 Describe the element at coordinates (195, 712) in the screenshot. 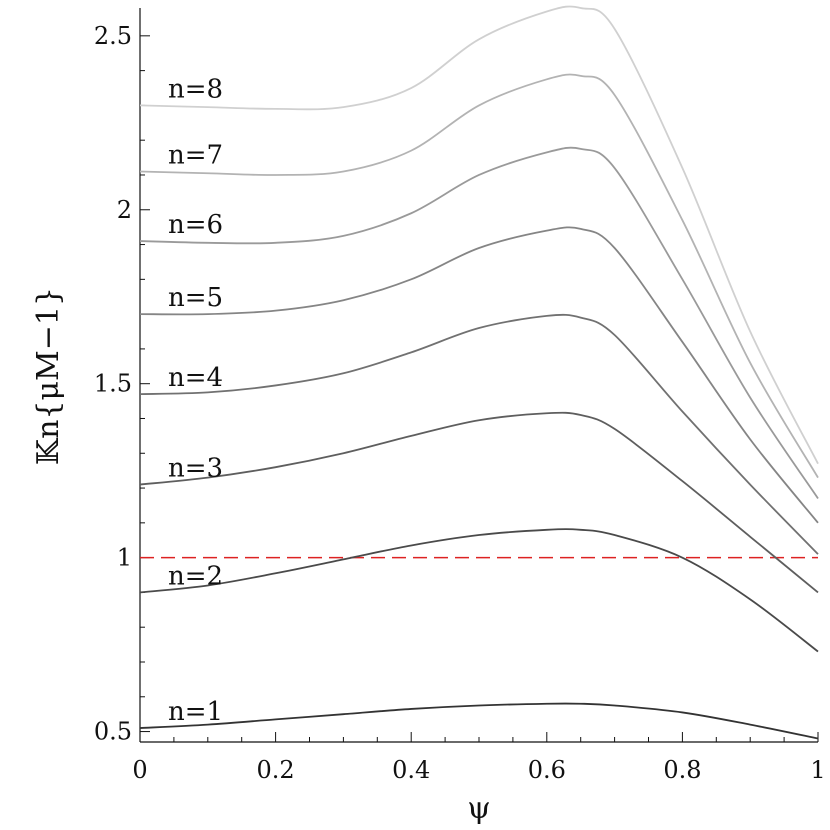

I see `series-label-1: n=1` at that location.